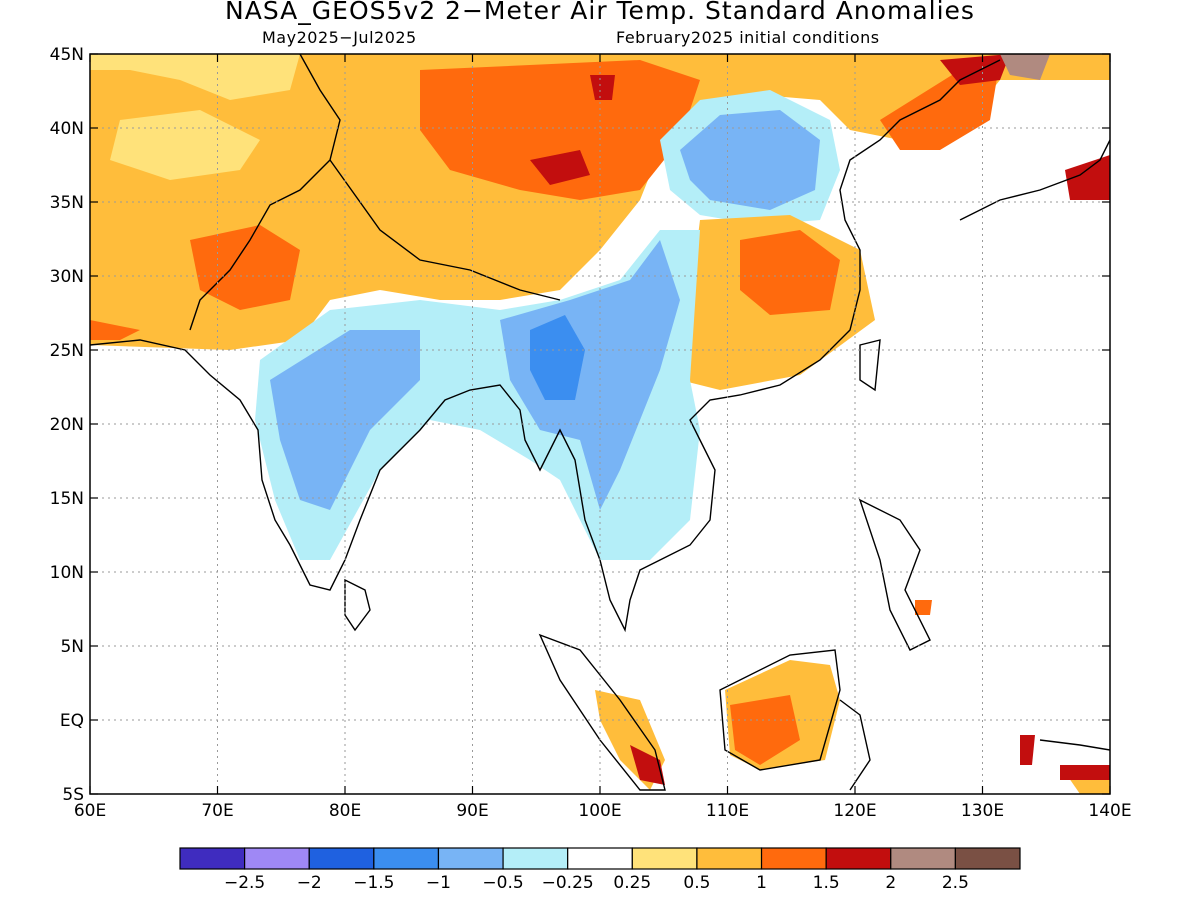 Image resolution: width=1200 pixels, height=900 pixels. Describe the element at coordinates (72, 721) in the screenshot. I see `lat-tick-label: EQ` at that location.